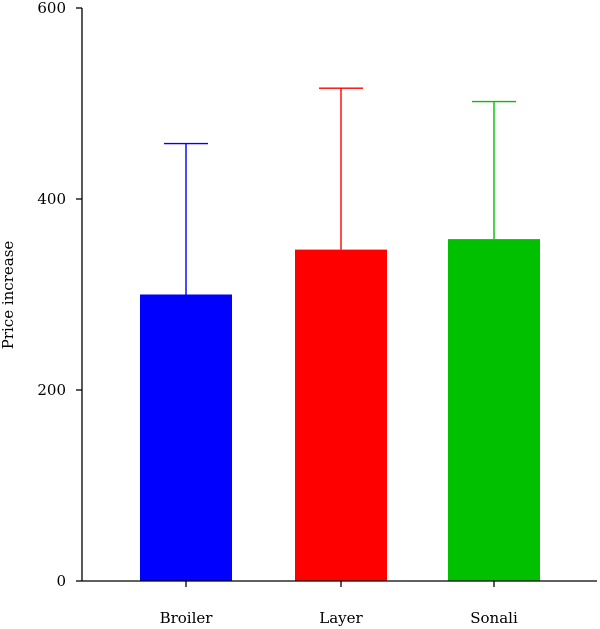 This screenshot has width=600, height=629. What do you see at coordinates (339, 604) in the screenshot?
I see `x-ticks: Broiler Layer Sonali` at bounding box center [339, 604].